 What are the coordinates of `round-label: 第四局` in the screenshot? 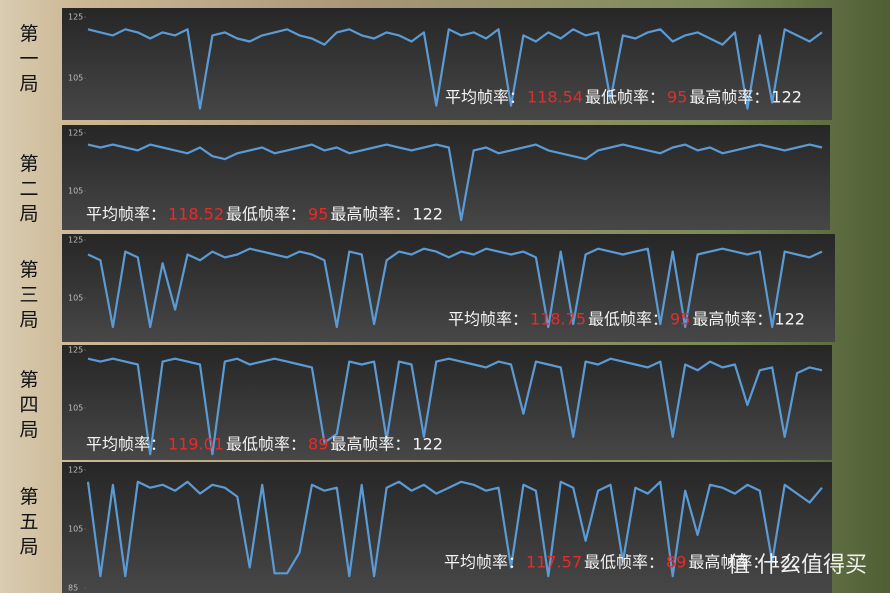 It's located at (29, 405).